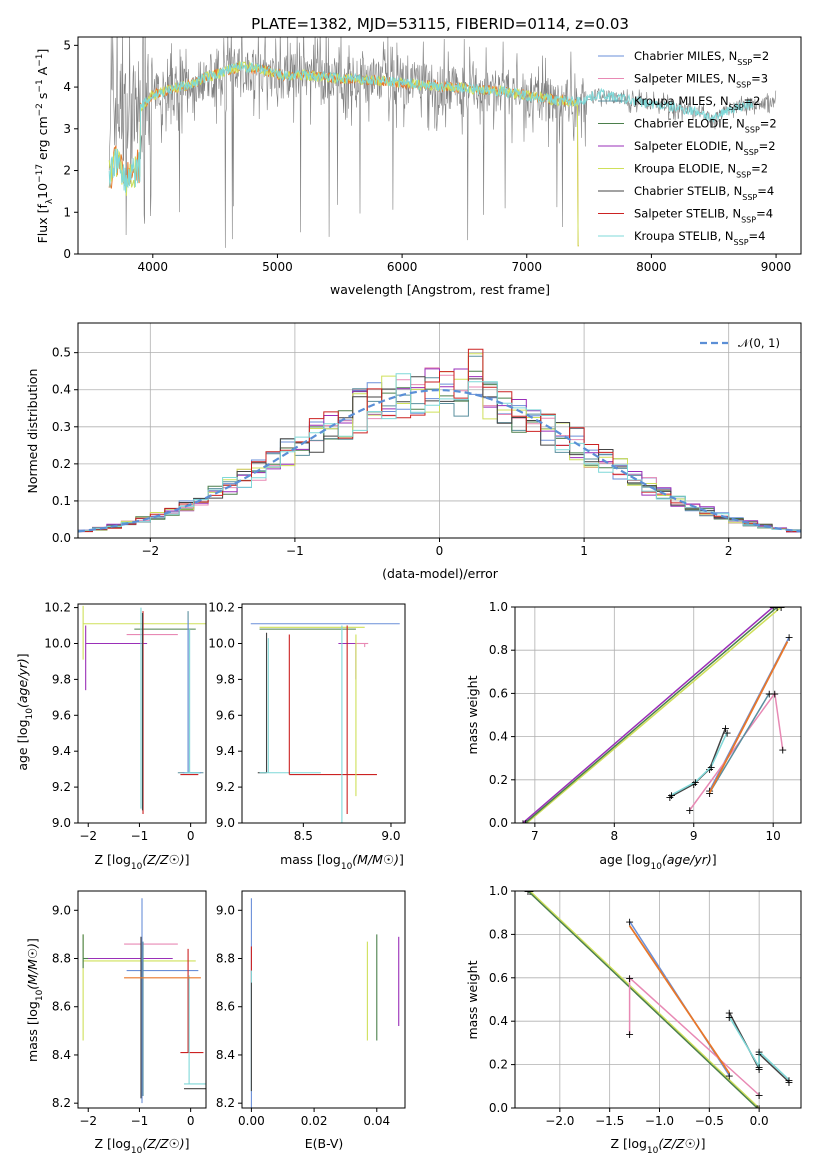 The image size is (819, 1170). Describe the element at coordinates (498, 1021) in the screenshot. I see `y-tick-label: 0.4` at that location.